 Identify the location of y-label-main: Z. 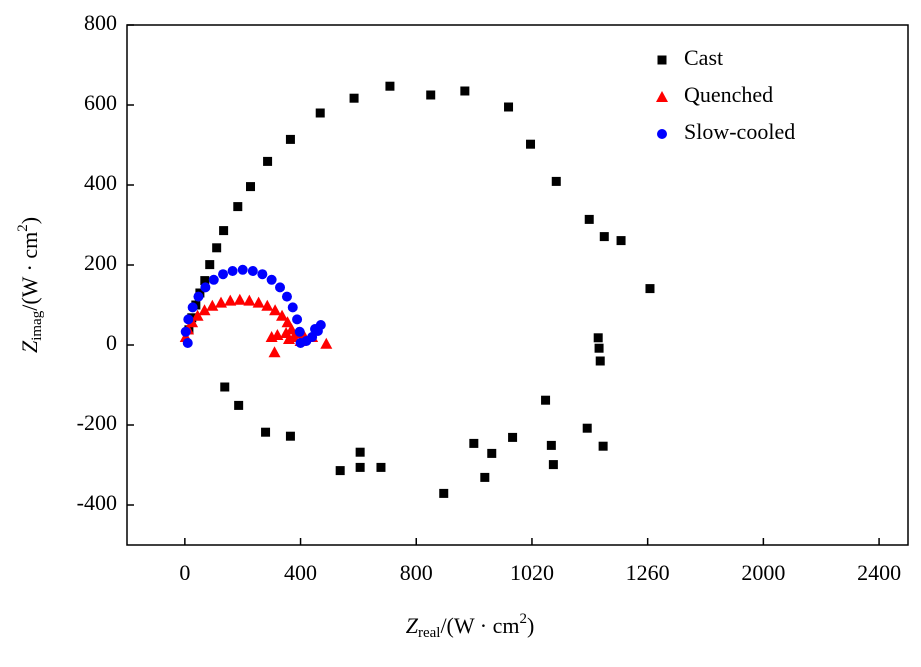
(29, 346).